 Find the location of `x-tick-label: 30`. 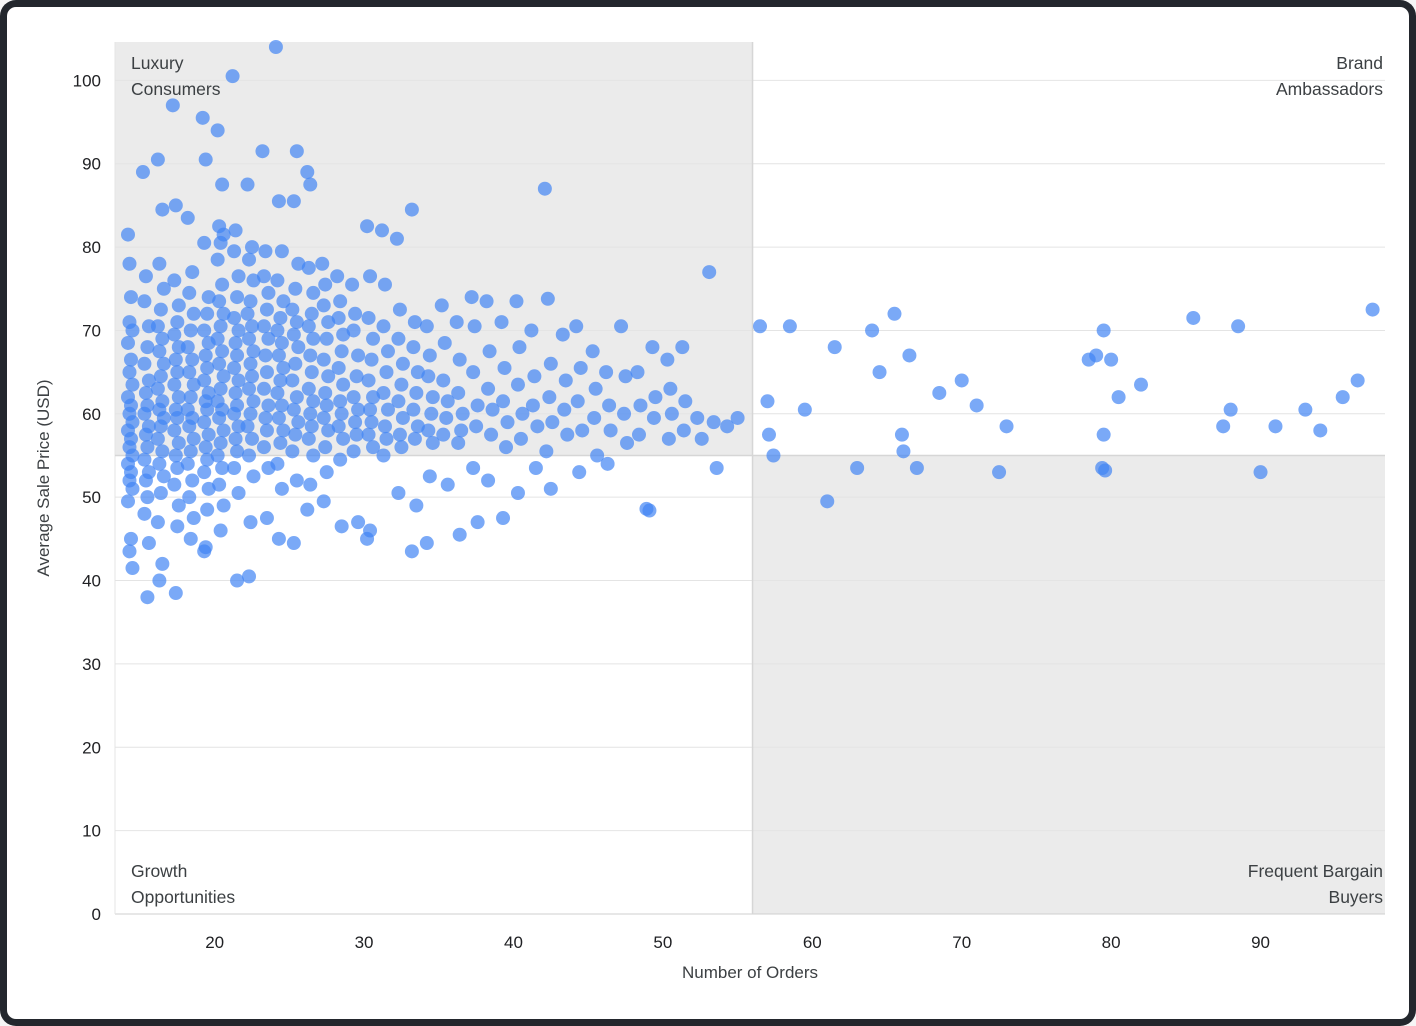

x-tick-label: 30 is located at coordinates (364, 942).